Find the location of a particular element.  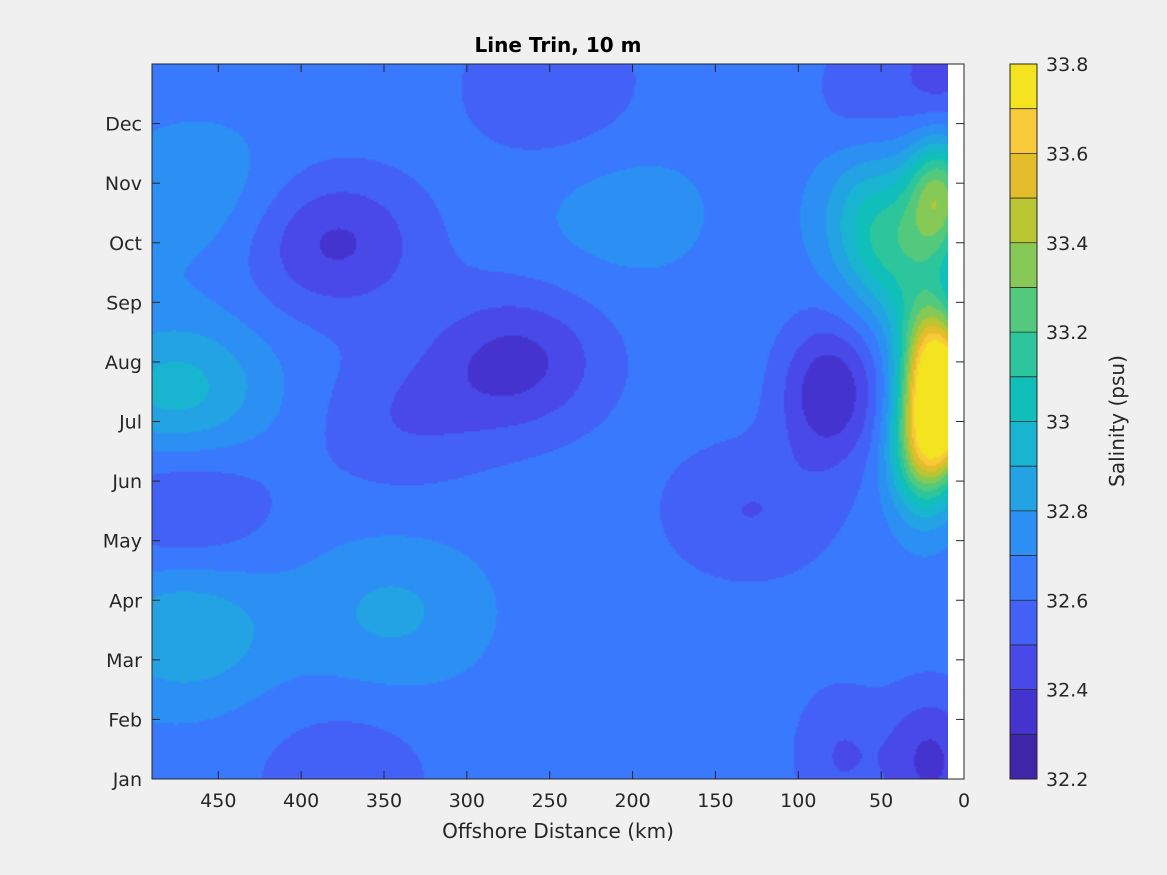

x-tick-label: 50 is located at coordinates (881, 801).